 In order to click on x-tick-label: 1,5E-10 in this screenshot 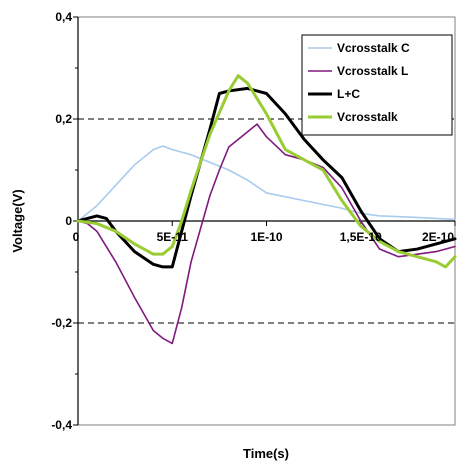, I will do `click(361, 237)`.